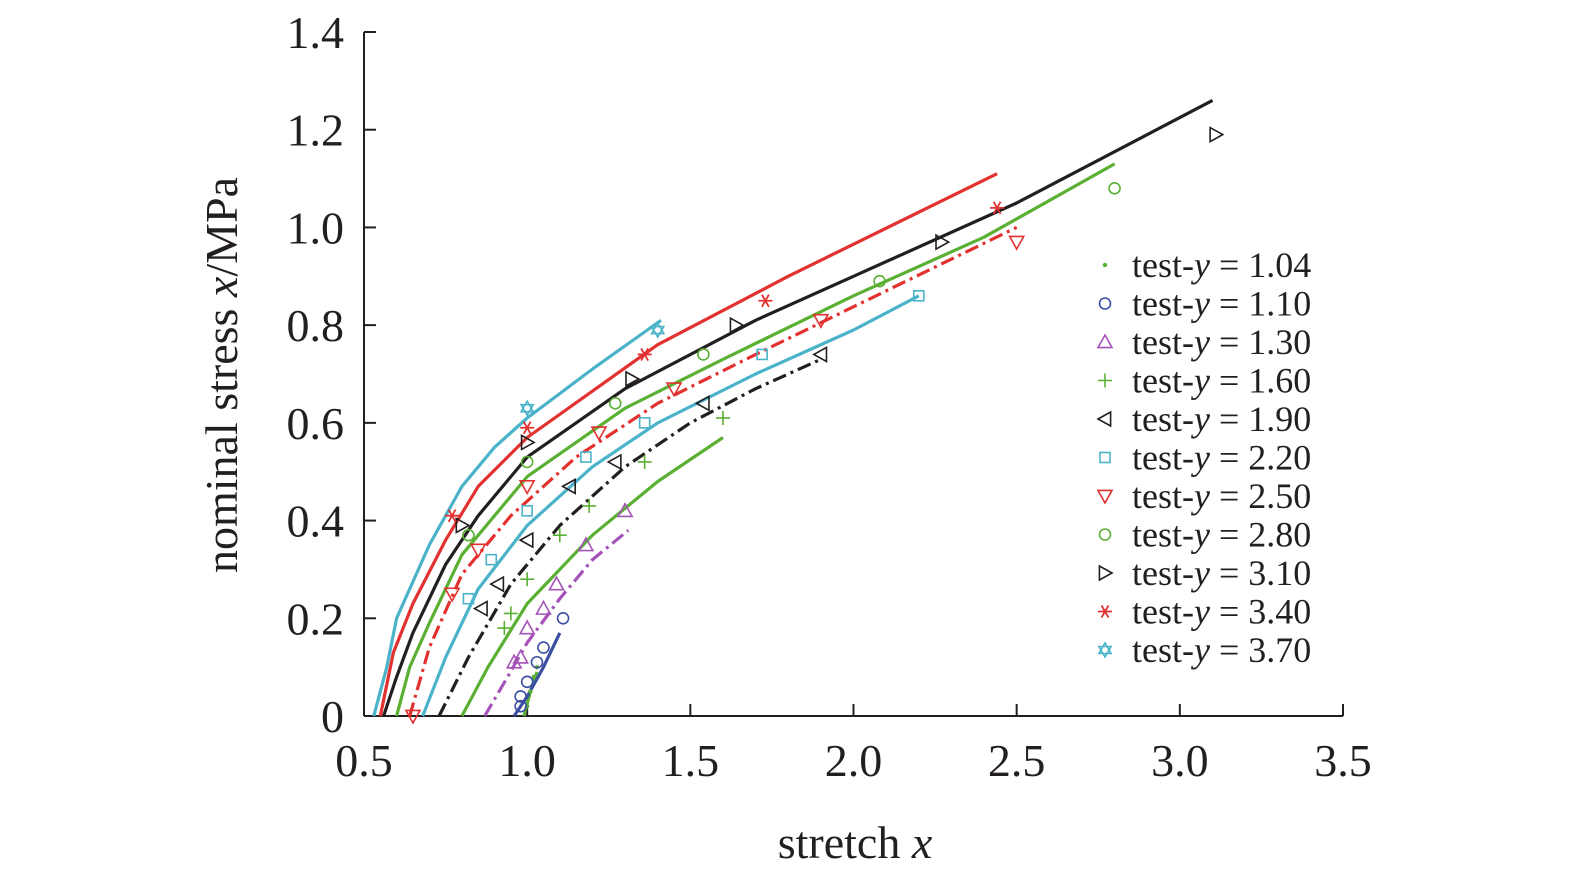 This screenshot has height=879, width=1575. Describe the element at coordinates (1221, 612) in the screenshot. I see `legend-label: test-y = 3.40` at that location.